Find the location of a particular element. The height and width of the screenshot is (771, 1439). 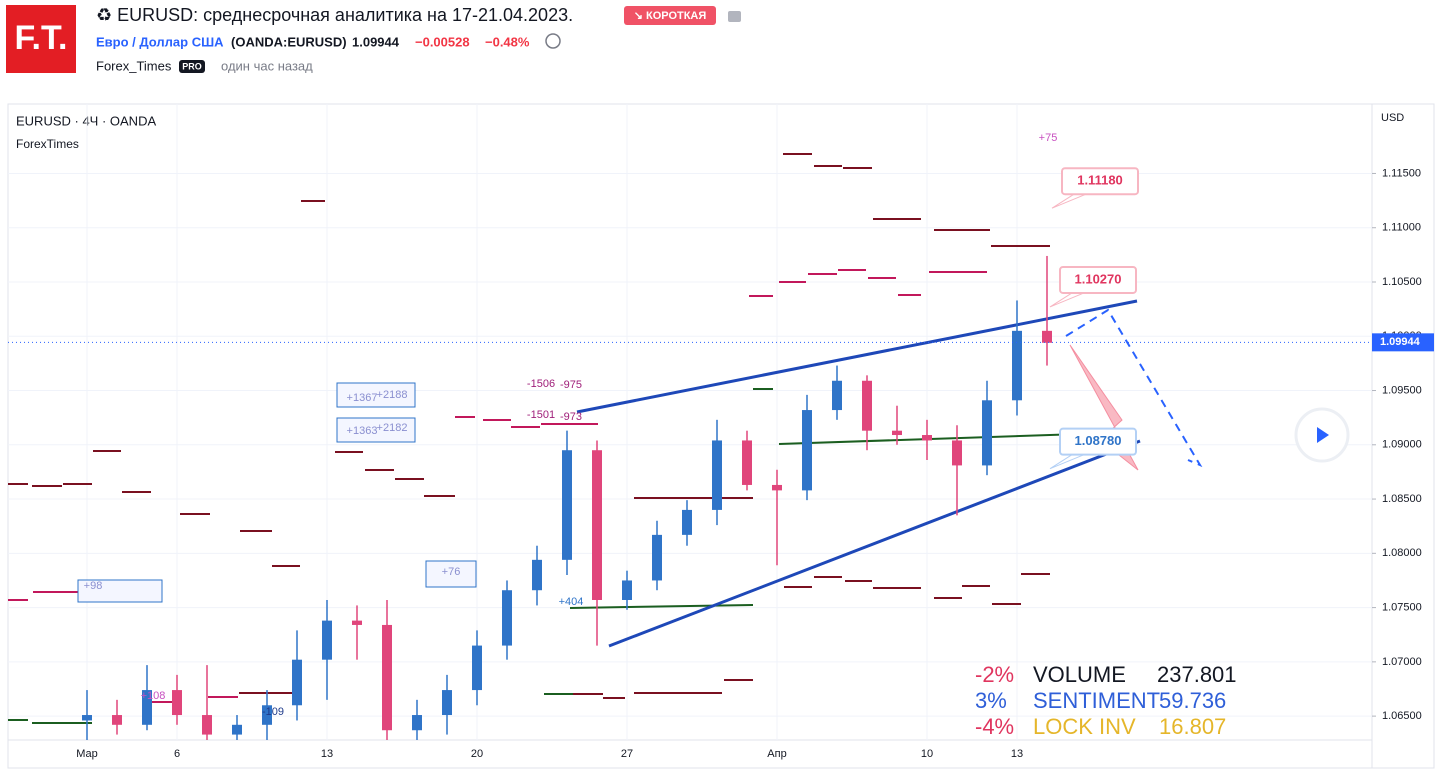

y-tick-label: 1.06500 is located at coordinates (1402, 716).